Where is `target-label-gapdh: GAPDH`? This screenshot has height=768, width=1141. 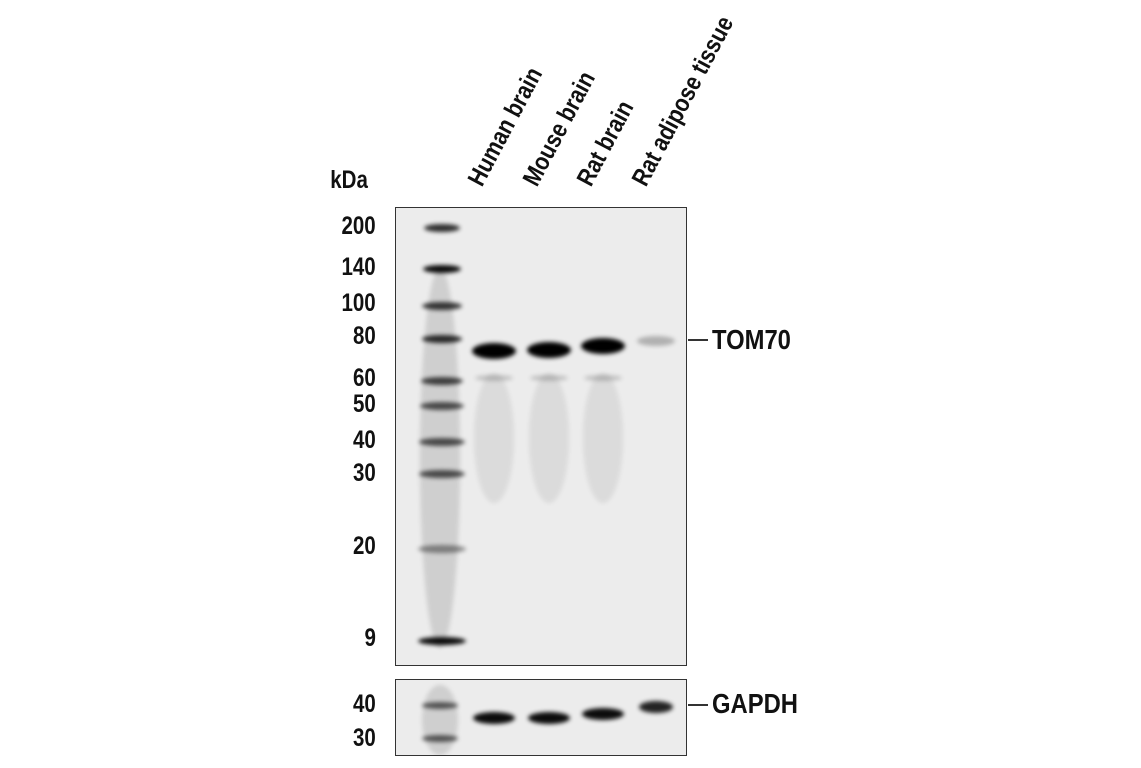
target-label-gapdh: GAPDH is located at coordinates (755, 703).